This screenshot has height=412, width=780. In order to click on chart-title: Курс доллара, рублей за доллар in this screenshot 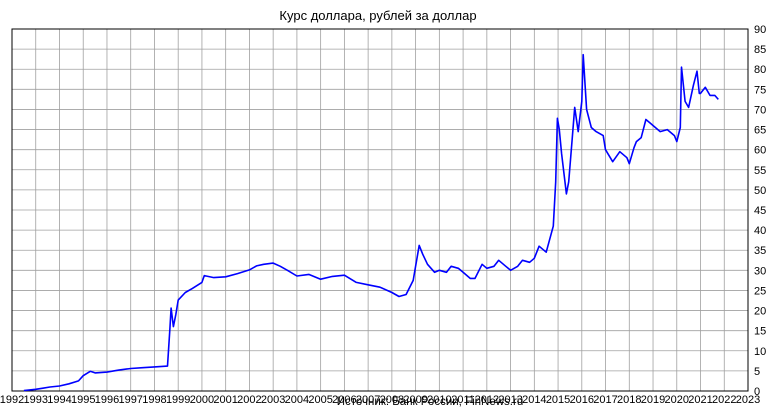, I will do `click(377, 15)`.